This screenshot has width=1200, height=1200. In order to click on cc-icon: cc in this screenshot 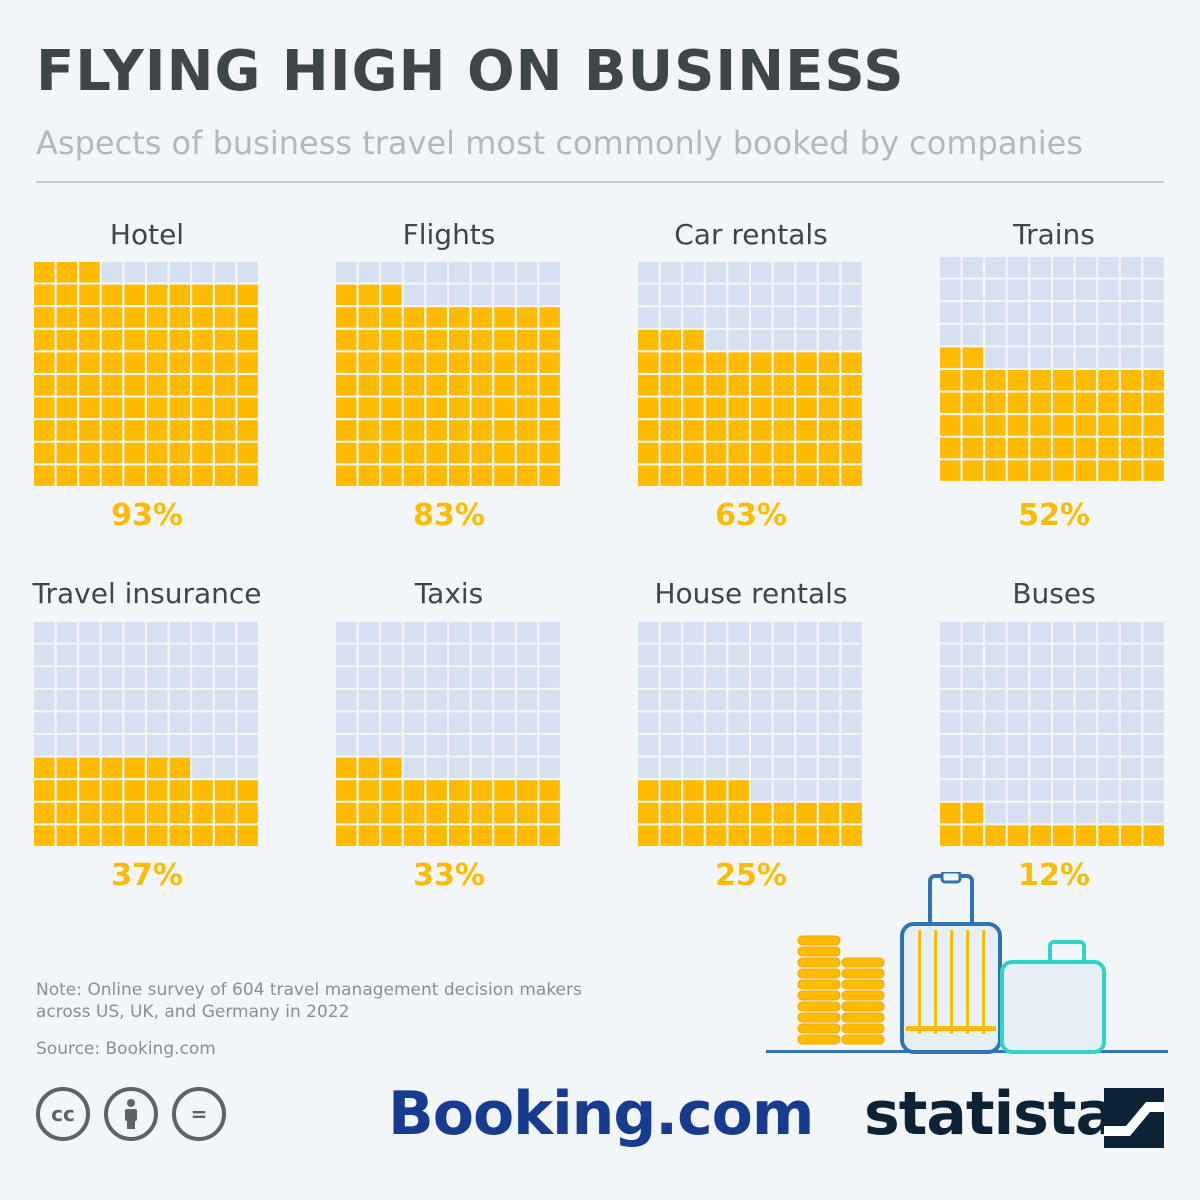, I will do `click(63, 1114)`.